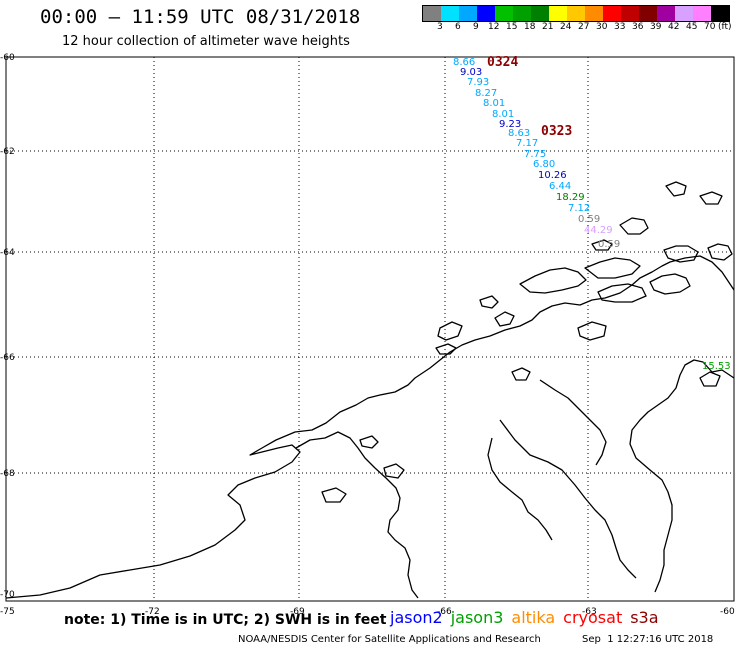 The width and height of the screenshot is (740, 650). Describe the element at coordinates (593, 617) in the screenshot. I see `satellite-name: cryosat` at that location.